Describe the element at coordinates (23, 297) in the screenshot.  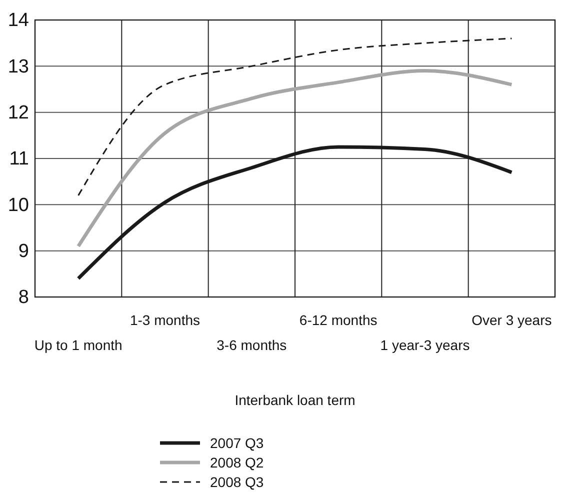
I see `y-tick-label: 8` at that location.